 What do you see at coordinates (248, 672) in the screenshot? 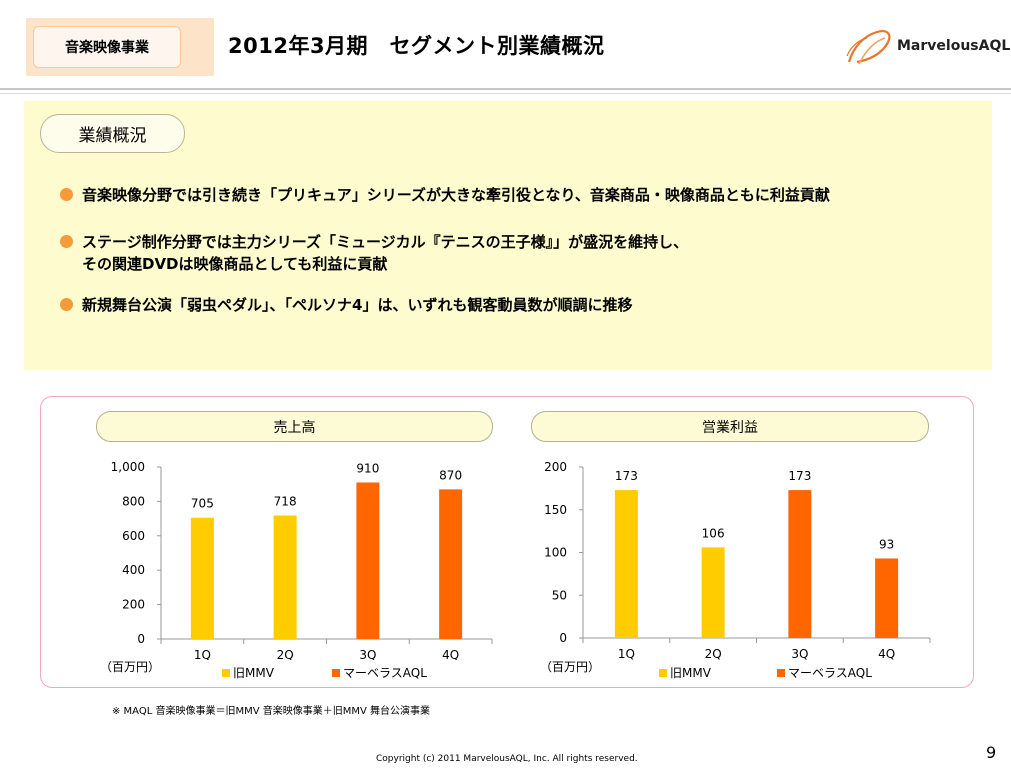
I see `sales-legend-old-mmv: 旧MMV` at bounding box center [248, 672].